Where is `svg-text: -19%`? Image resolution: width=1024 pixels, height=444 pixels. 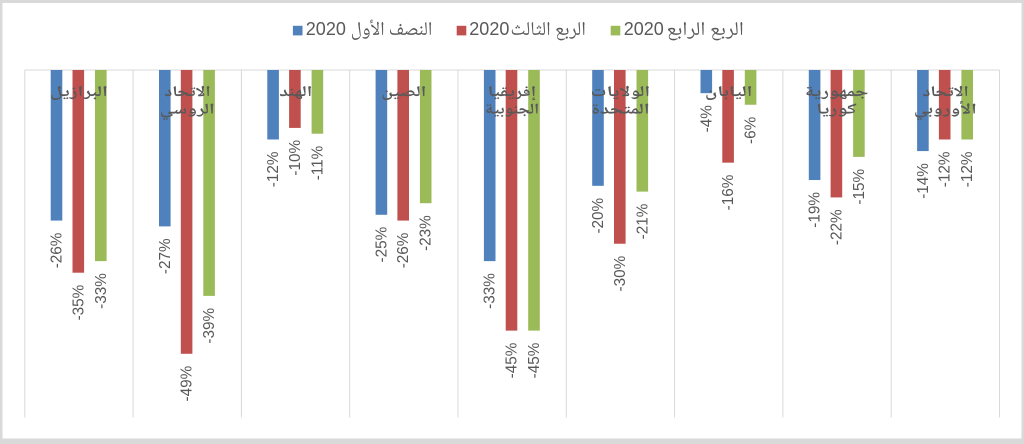
svg-text: -19% is located at coordinates (815, 210).